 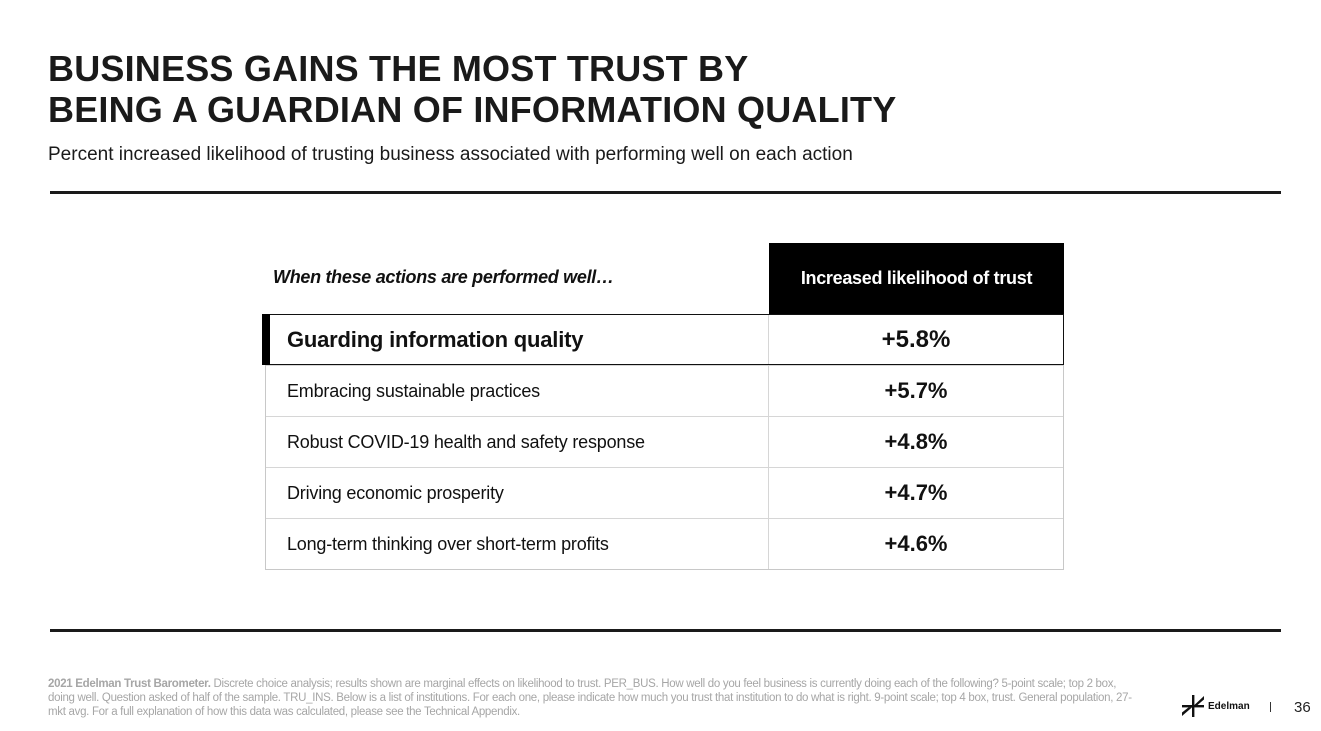 What do you see at coordinates (1302, 707) in the screenshot?
I see `page-number: 36` at bounding box center [1302, 707].